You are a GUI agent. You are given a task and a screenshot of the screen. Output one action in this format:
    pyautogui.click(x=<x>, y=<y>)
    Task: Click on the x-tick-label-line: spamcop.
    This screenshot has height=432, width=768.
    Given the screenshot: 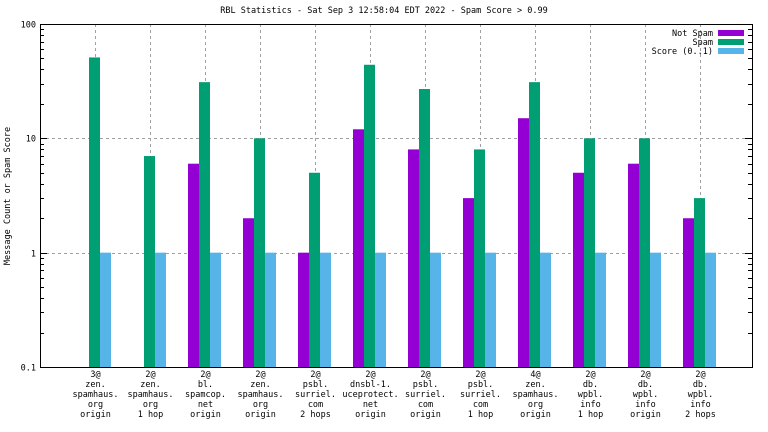 What is the action you would take?
    pyautogui.click(x=205, y=395)
    